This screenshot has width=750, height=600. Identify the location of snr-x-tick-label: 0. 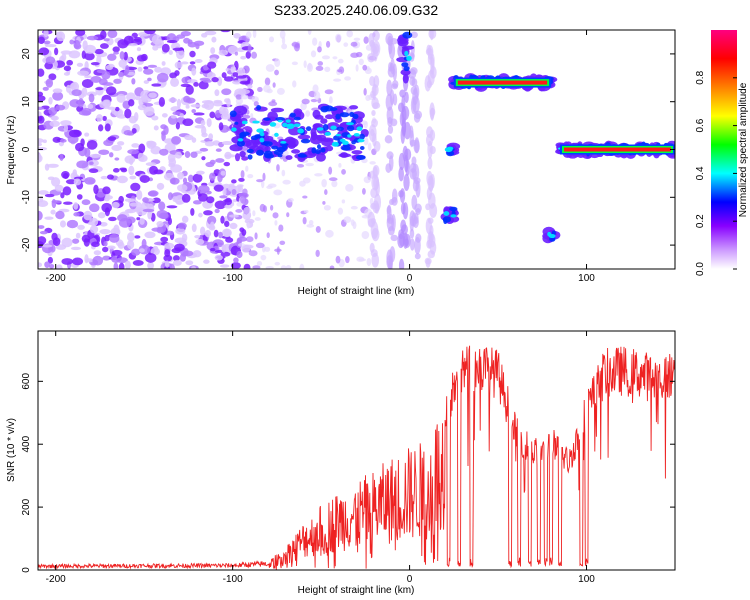
(410, 579).